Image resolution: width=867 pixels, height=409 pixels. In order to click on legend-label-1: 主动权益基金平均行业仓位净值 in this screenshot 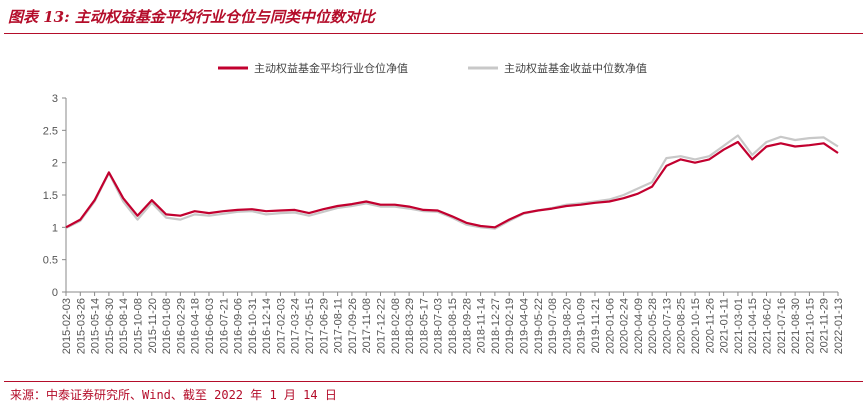, I will do `click(331, 68)`.